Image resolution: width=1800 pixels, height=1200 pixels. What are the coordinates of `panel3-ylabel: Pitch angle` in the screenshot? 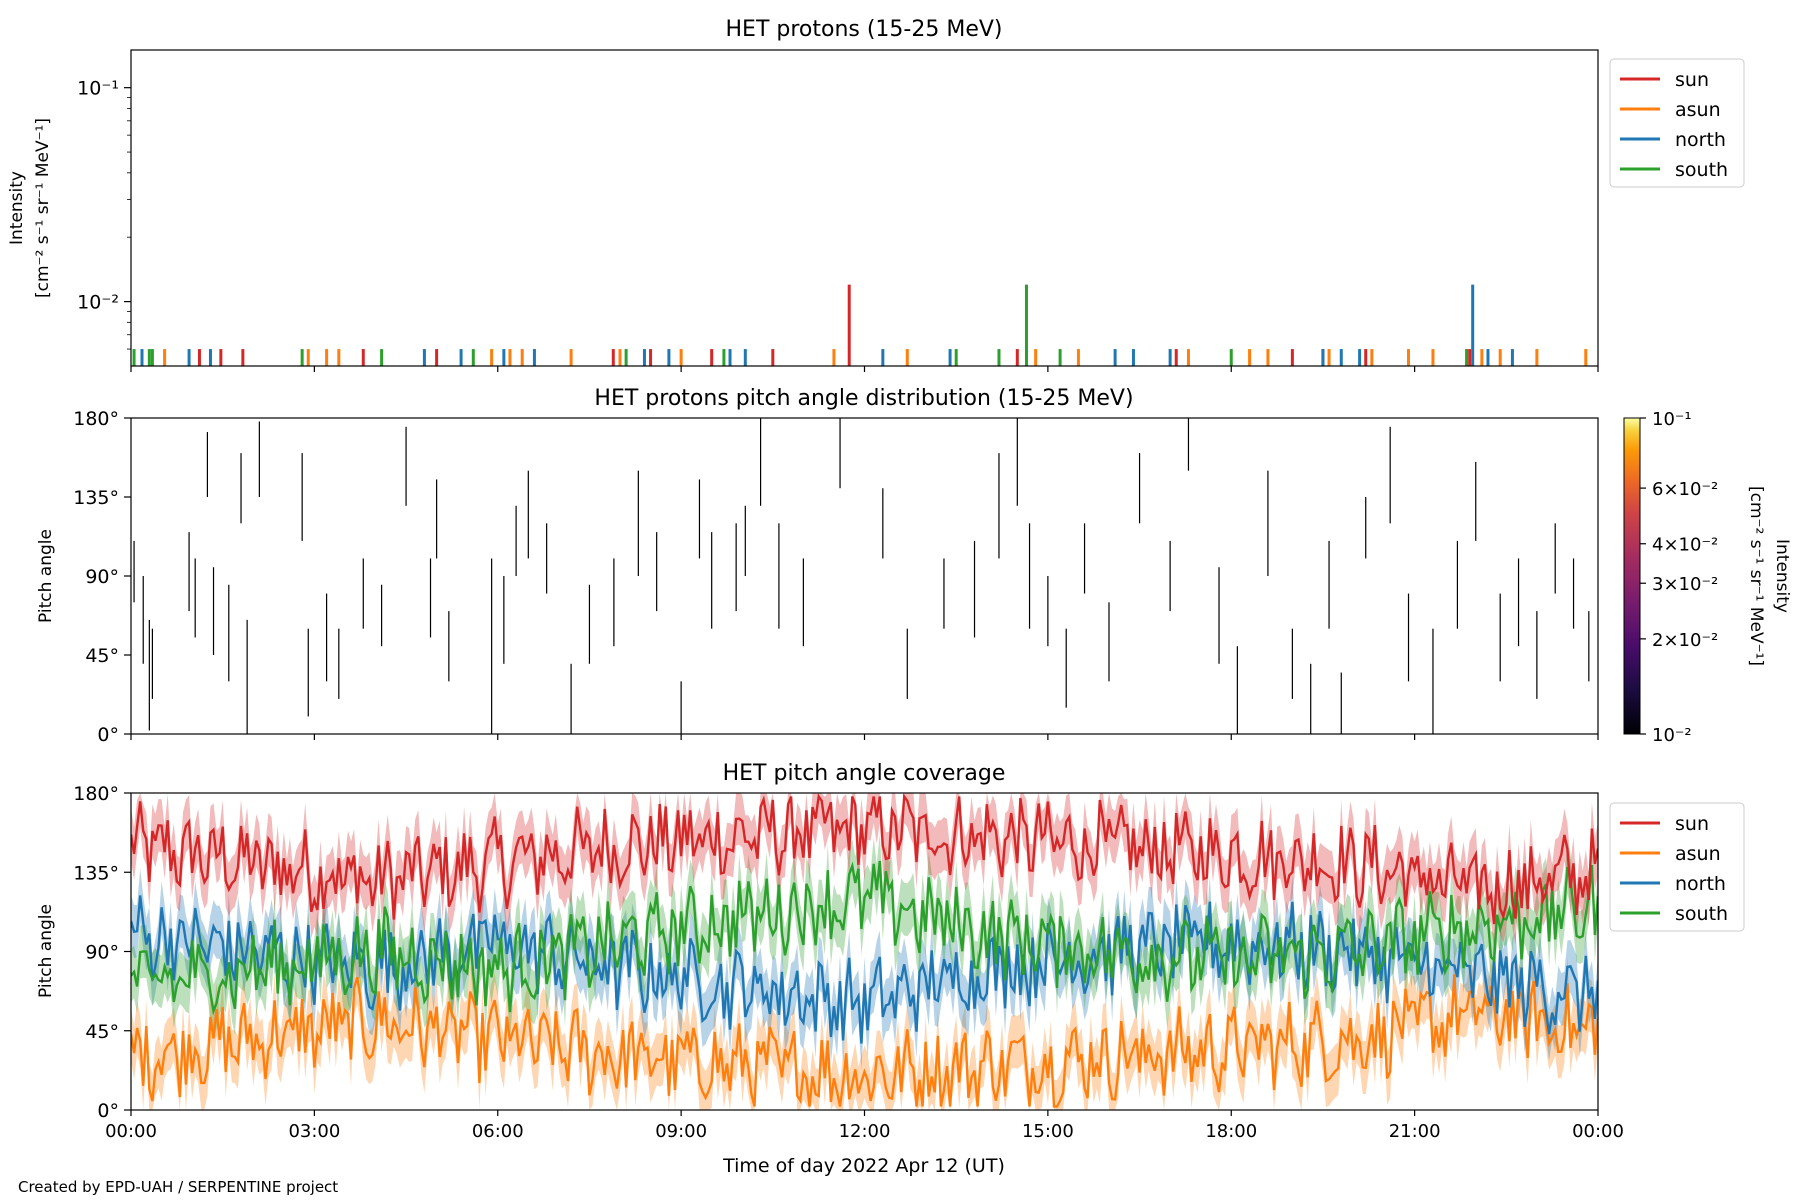 It's located at (46, 951).